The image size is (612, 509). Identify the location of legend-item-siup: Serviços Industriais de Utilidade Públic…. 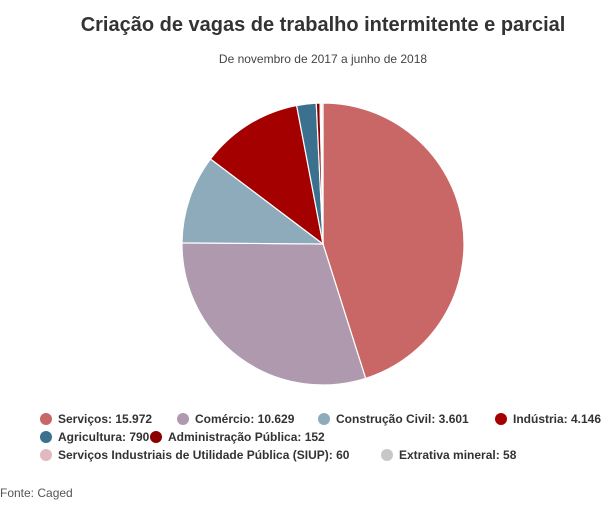
(194, 455).